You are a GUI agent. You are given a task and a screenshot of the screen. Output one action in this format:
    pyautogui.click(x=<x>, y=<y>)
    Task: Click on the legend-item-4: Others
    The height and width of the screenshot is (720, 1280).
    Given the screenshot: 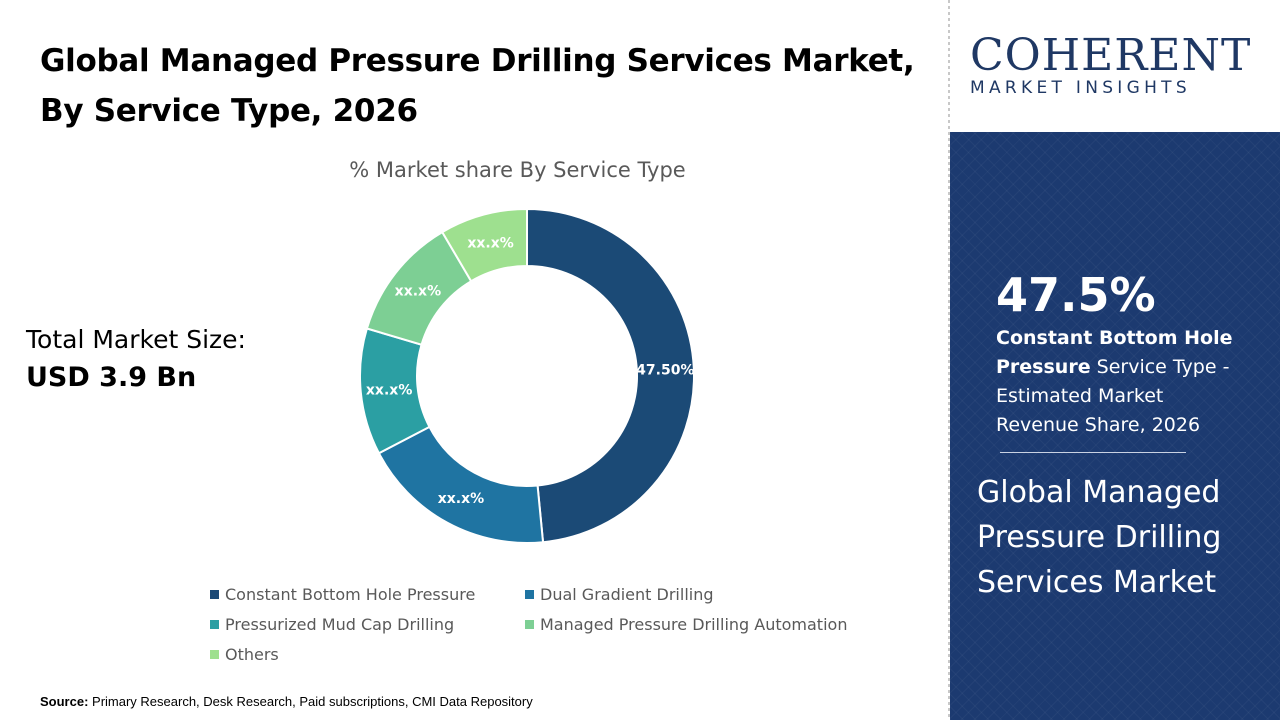 What is the action you would take?
    pyautogui.click(x=244, y=654)
    